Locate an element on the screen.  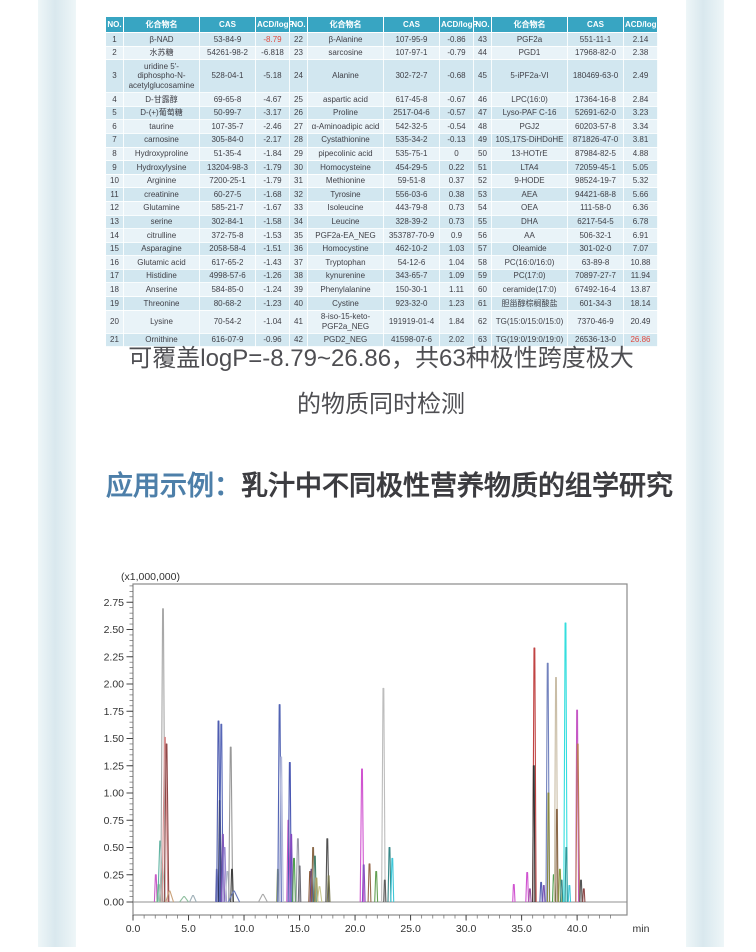
name-cell: uridine 5'-diphospho-N-acetylglucosamine is located at coordinates (161, 76).